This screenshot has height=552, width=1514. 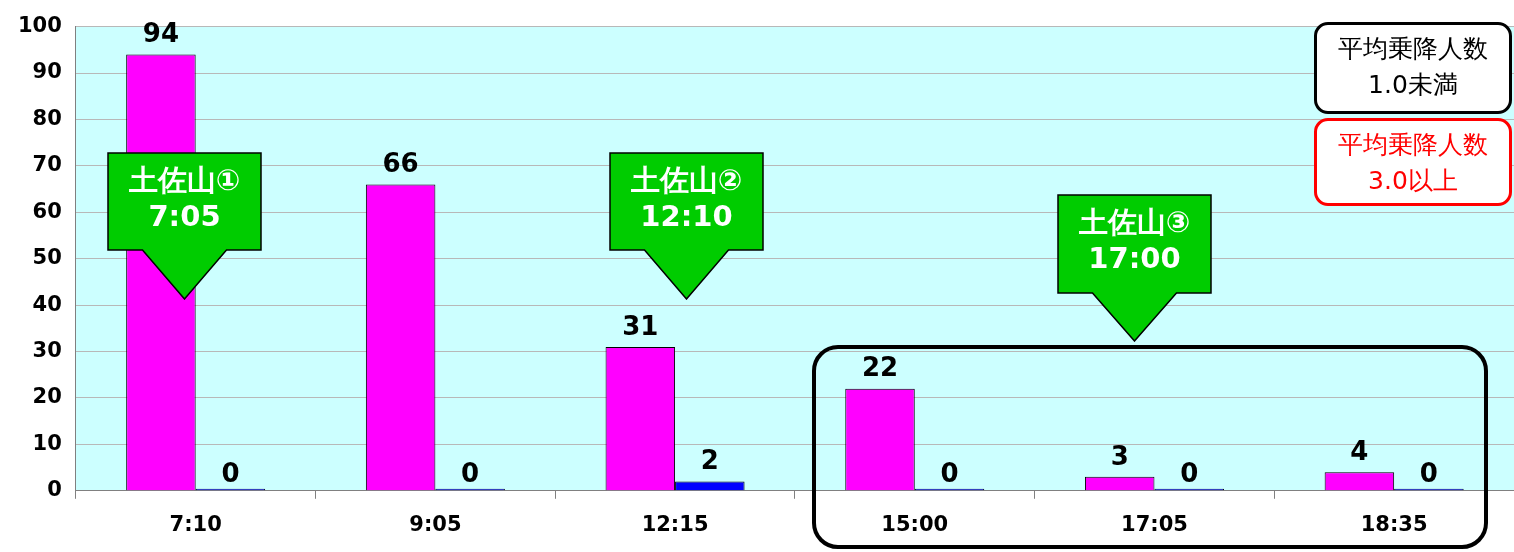 I want to click on y-tick-label: 50, so click(x=47, y=257).